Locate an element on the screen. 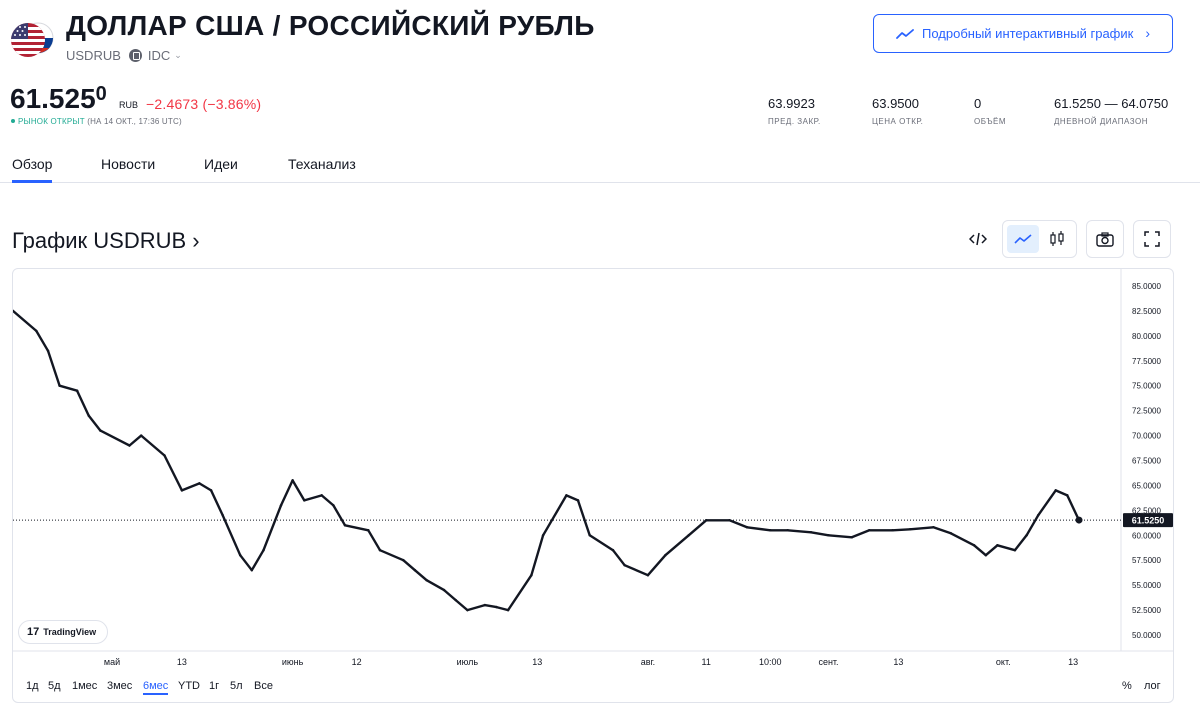 The image size is (1200, 721). chevron-right-icon: › is located at coordinates (1147, 33).